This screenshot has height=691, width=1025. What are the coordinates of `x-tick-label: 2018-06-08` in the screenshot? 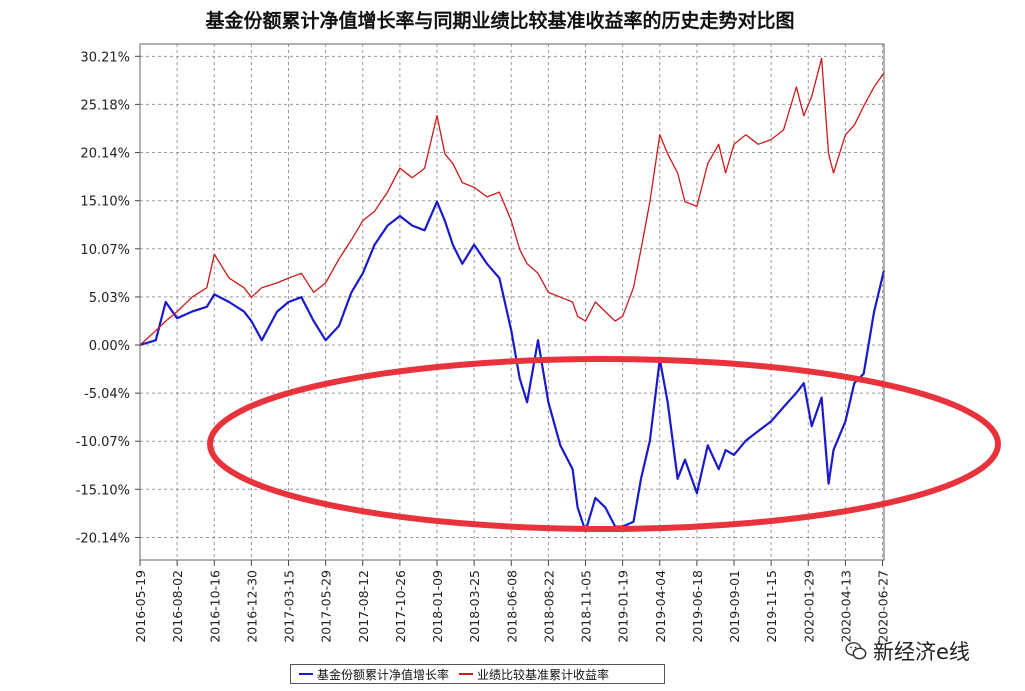 It's located at (511, 606).